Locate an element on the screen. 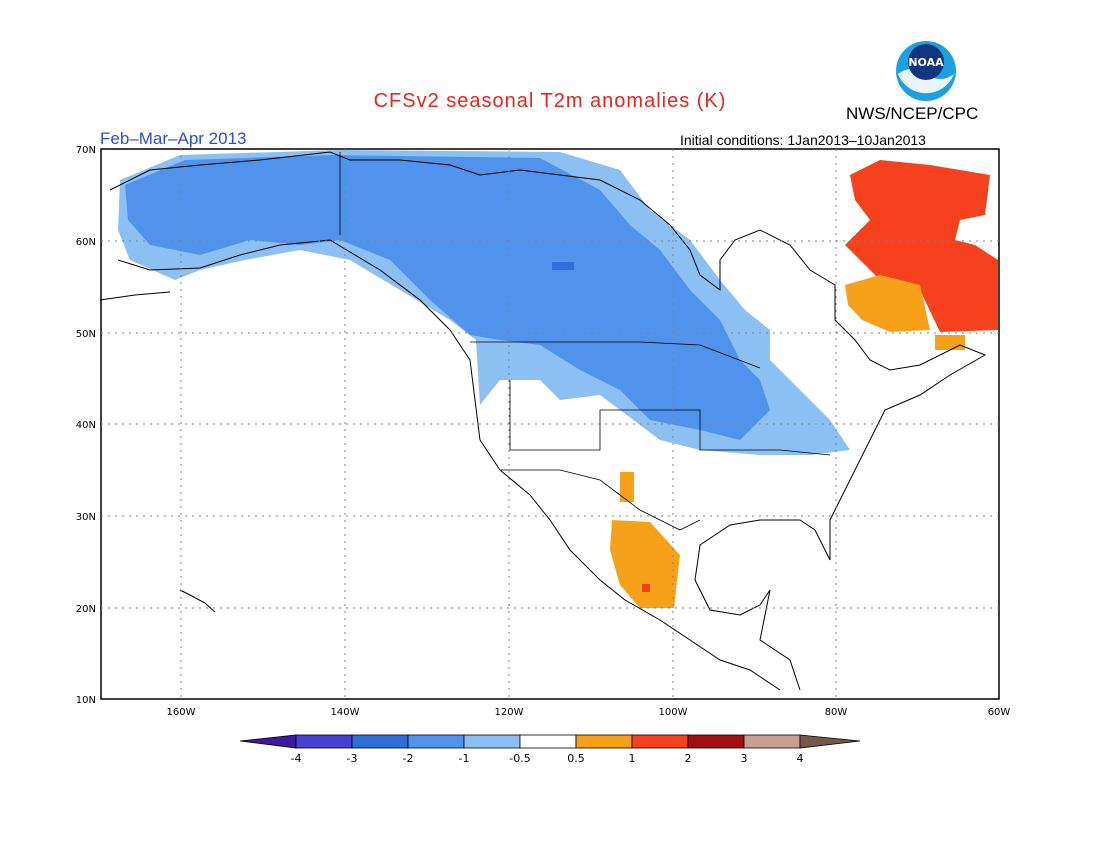 Image resolution: width=1100 pixels, height=850 pixels. cool-anomaly-dark is located at coordinates (563, 266).